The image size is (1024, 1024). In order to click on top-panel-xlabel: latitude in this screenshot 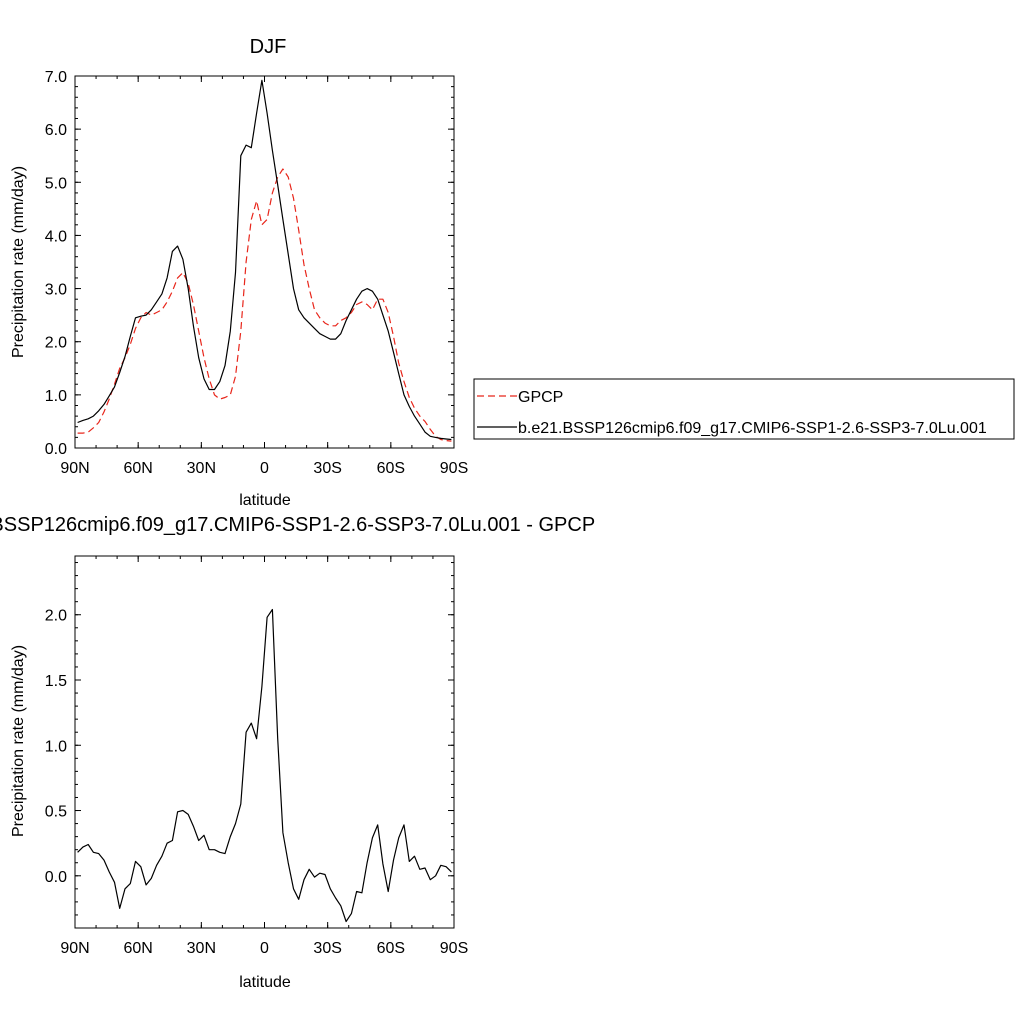, I will do `click(265, 500)`.